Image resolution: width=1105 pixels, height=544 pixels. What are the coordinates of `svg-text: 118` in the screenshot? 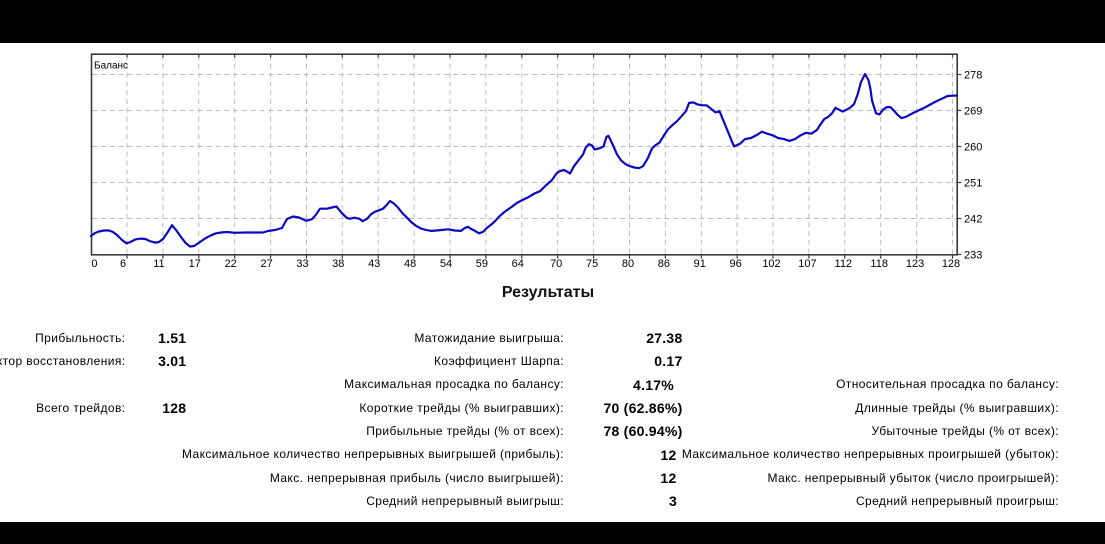 It's located at (879, 264).